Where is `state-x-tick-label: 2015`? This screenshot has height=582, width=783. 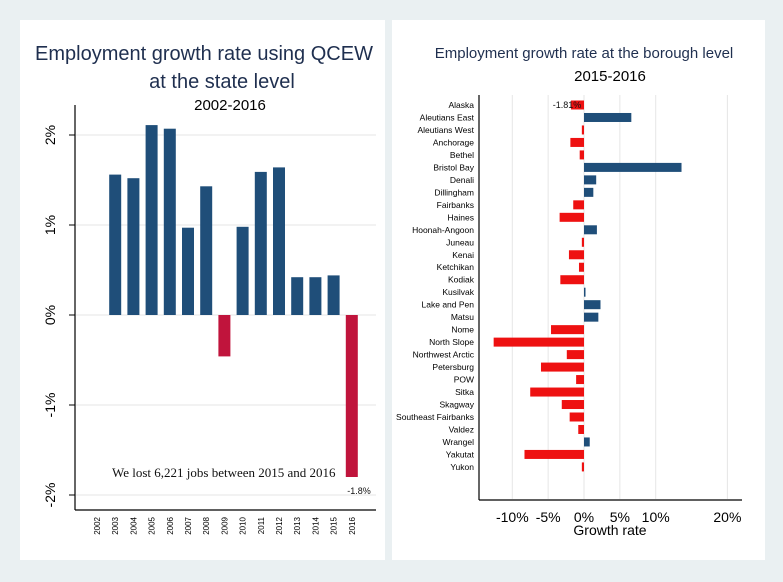 state-x-tick-label: 2015 is located at coordinates (334, 525).